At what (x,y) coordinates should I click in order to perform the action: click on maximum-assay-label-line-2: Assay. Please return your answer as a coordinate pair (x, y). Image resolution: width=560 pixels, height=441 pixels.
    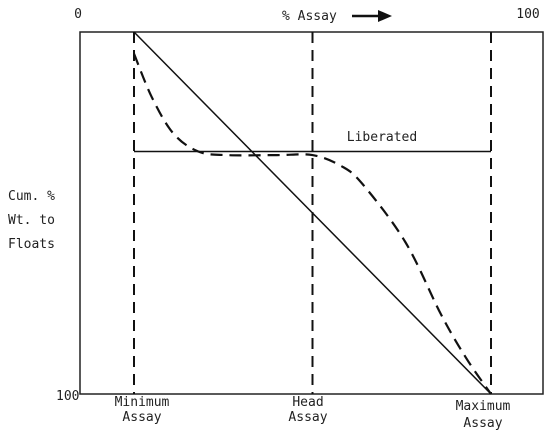
    Looking at the image, I should click on (482, 423).